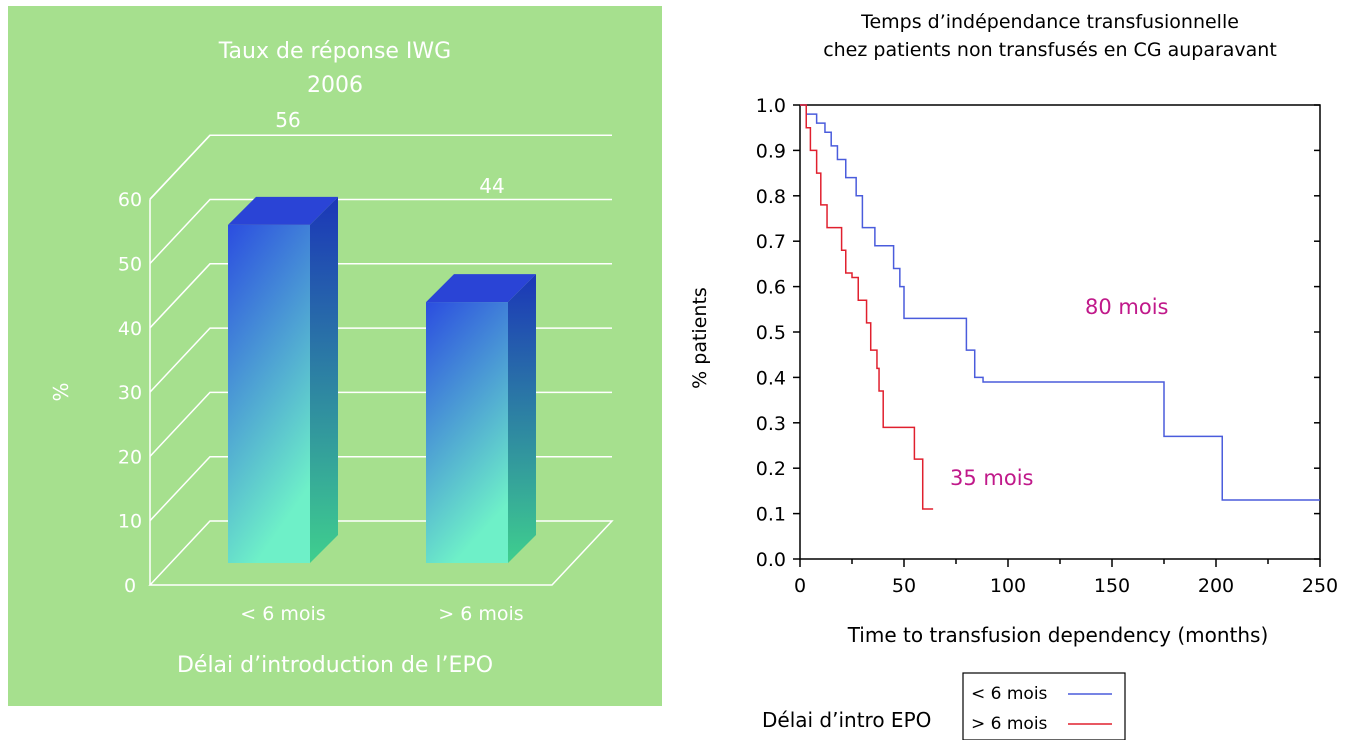  What do you see at coordinates (771, 242) in the screenshot?
I see `line-chart-y-tick-label: 0.7` at bounding box center [771, 242].